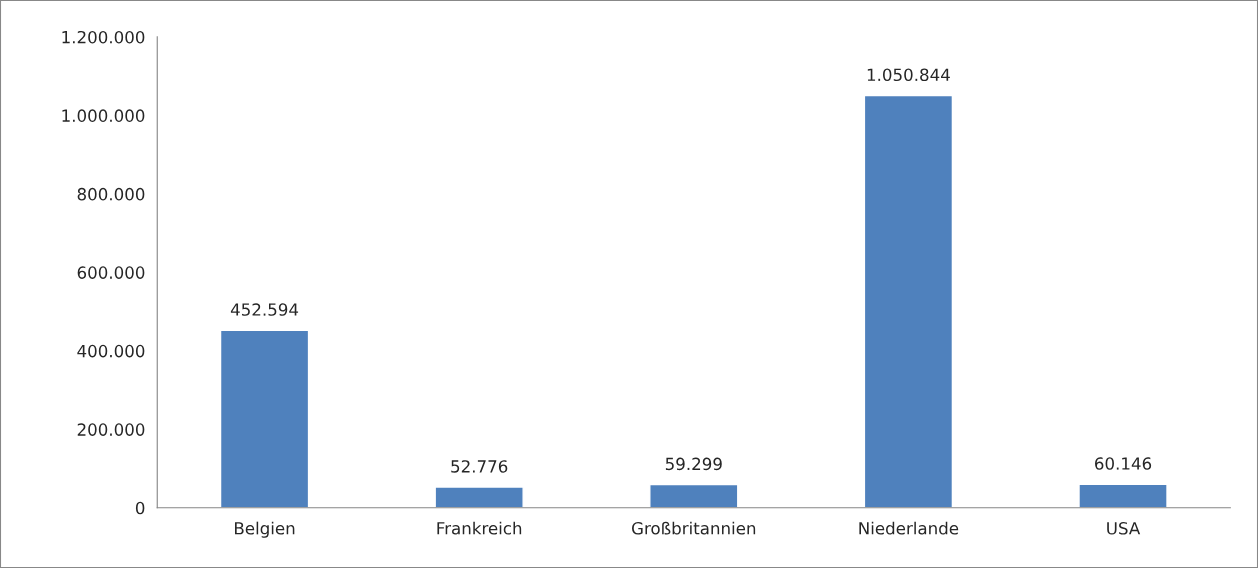  I want to click on y-tick-label: 200.000, so click(111, 429).